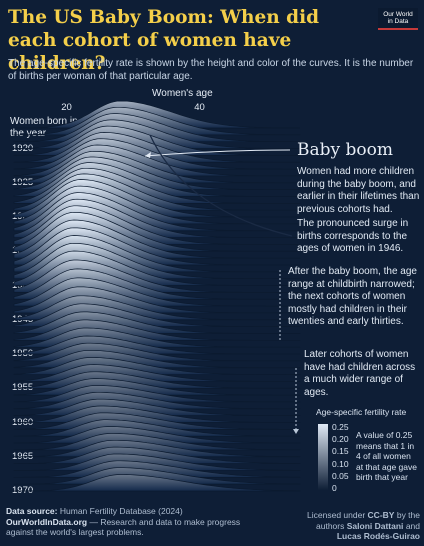 Image resolution: width=424 pixels, height=546 pixels. What do you see at coordinates (157, 469) in the screenshot?
I see `ridge-cohort-1968` at bounding box center [157, 469].